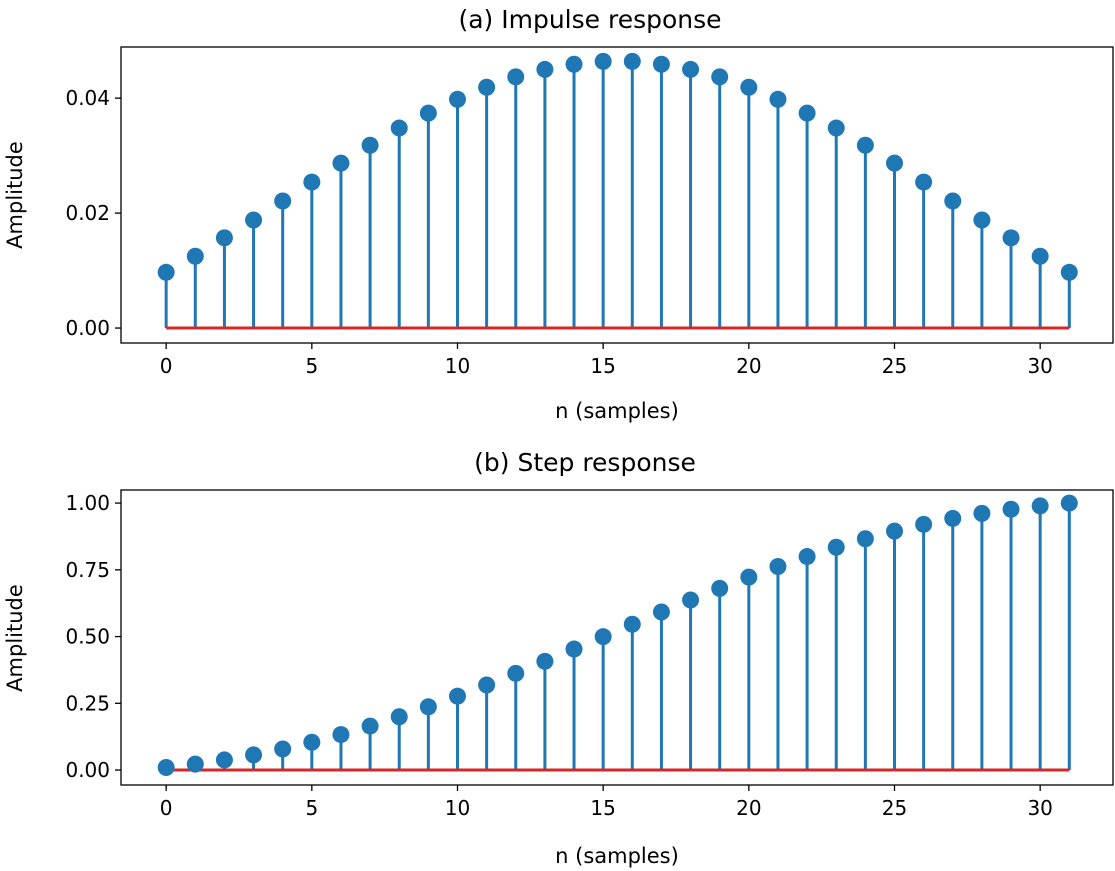  What do you see at coordinates (87, 213) in the screenshot?
I see `y-tick-label: 0.02` at bounding box center [87, 213].